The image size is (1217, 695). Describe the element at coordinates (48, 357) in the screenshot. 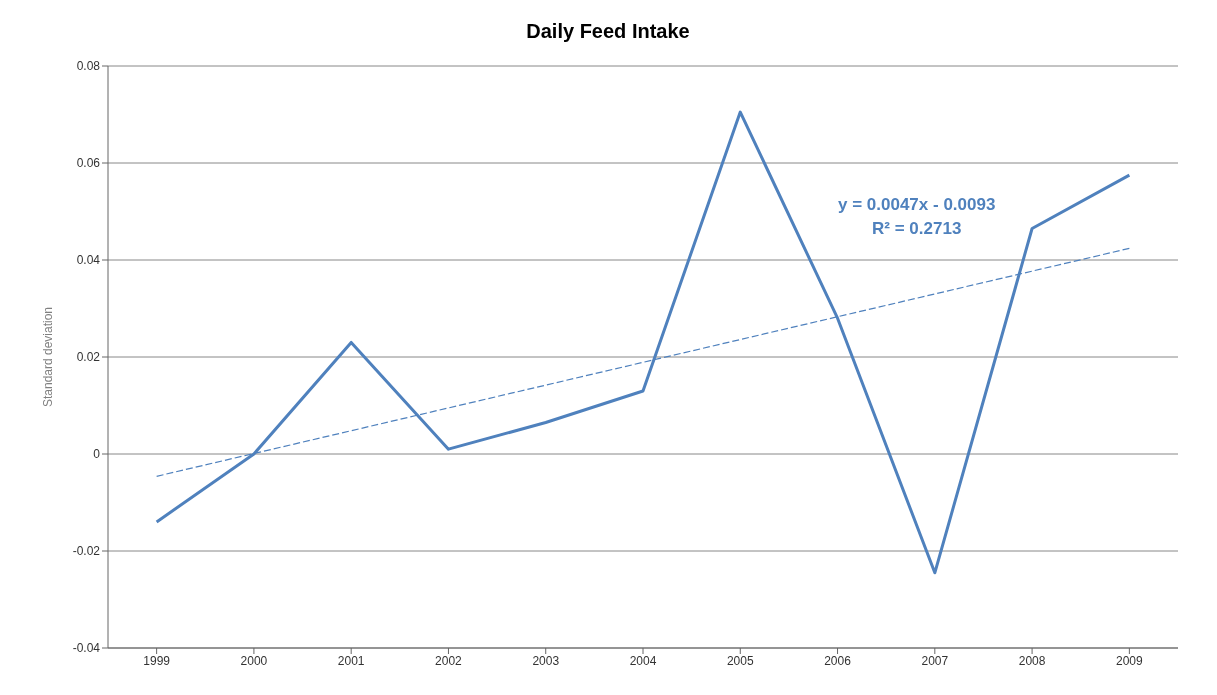

I see `y-axis-title: Standard deviation` at that location.